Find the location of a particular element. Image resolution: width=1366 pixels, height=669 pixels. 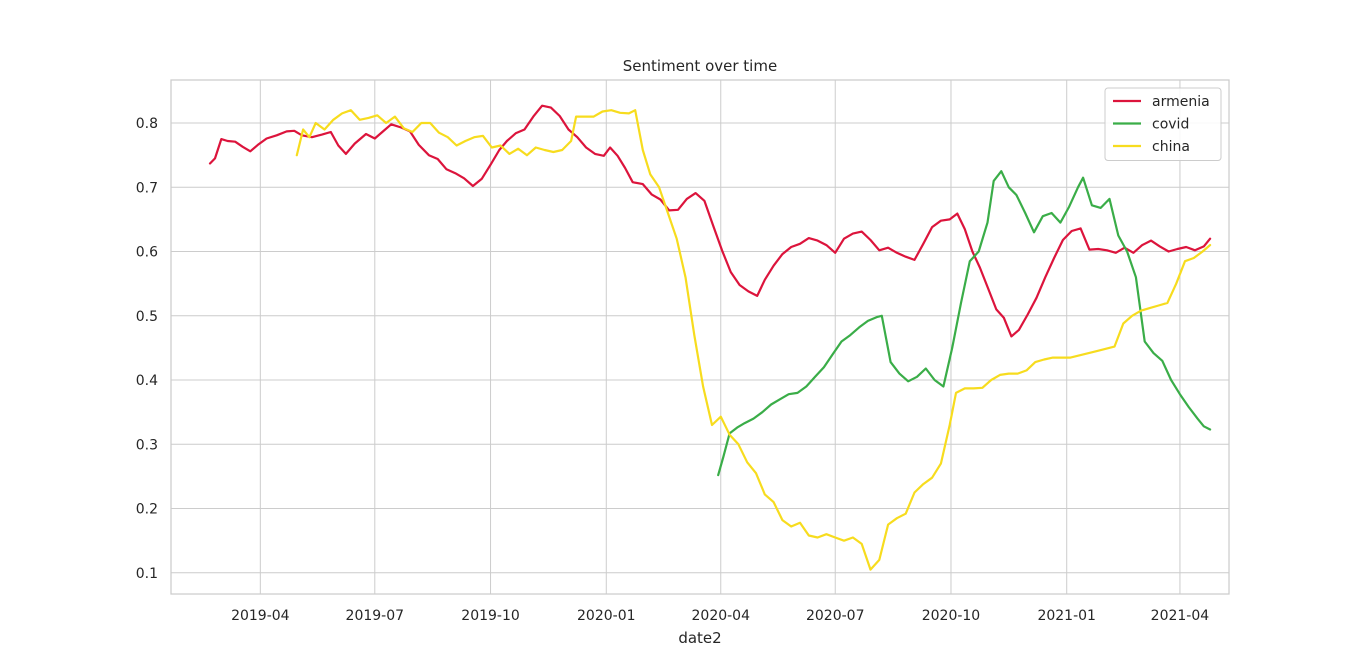

y-tick-label: 0.6 is located at coordinates (147, 253).